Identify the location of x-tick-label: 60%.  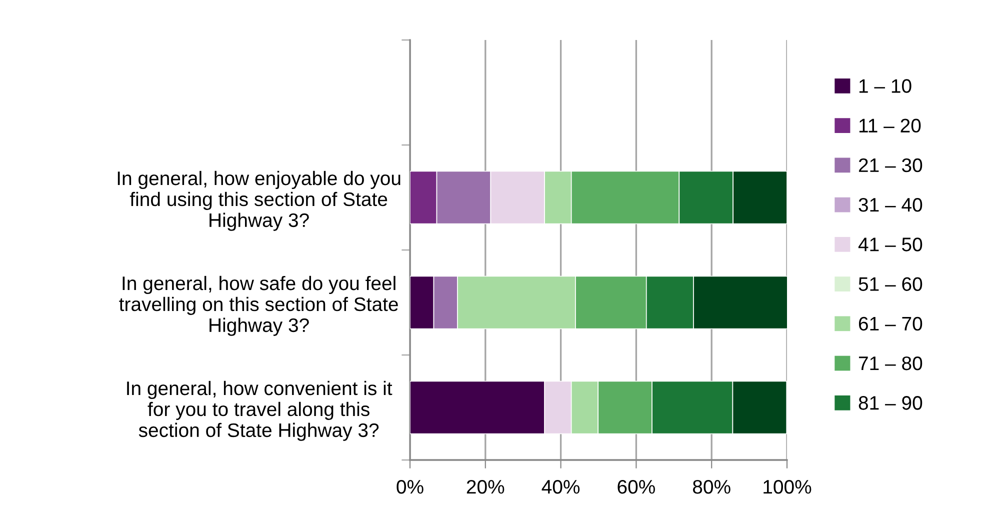
(636, 487).